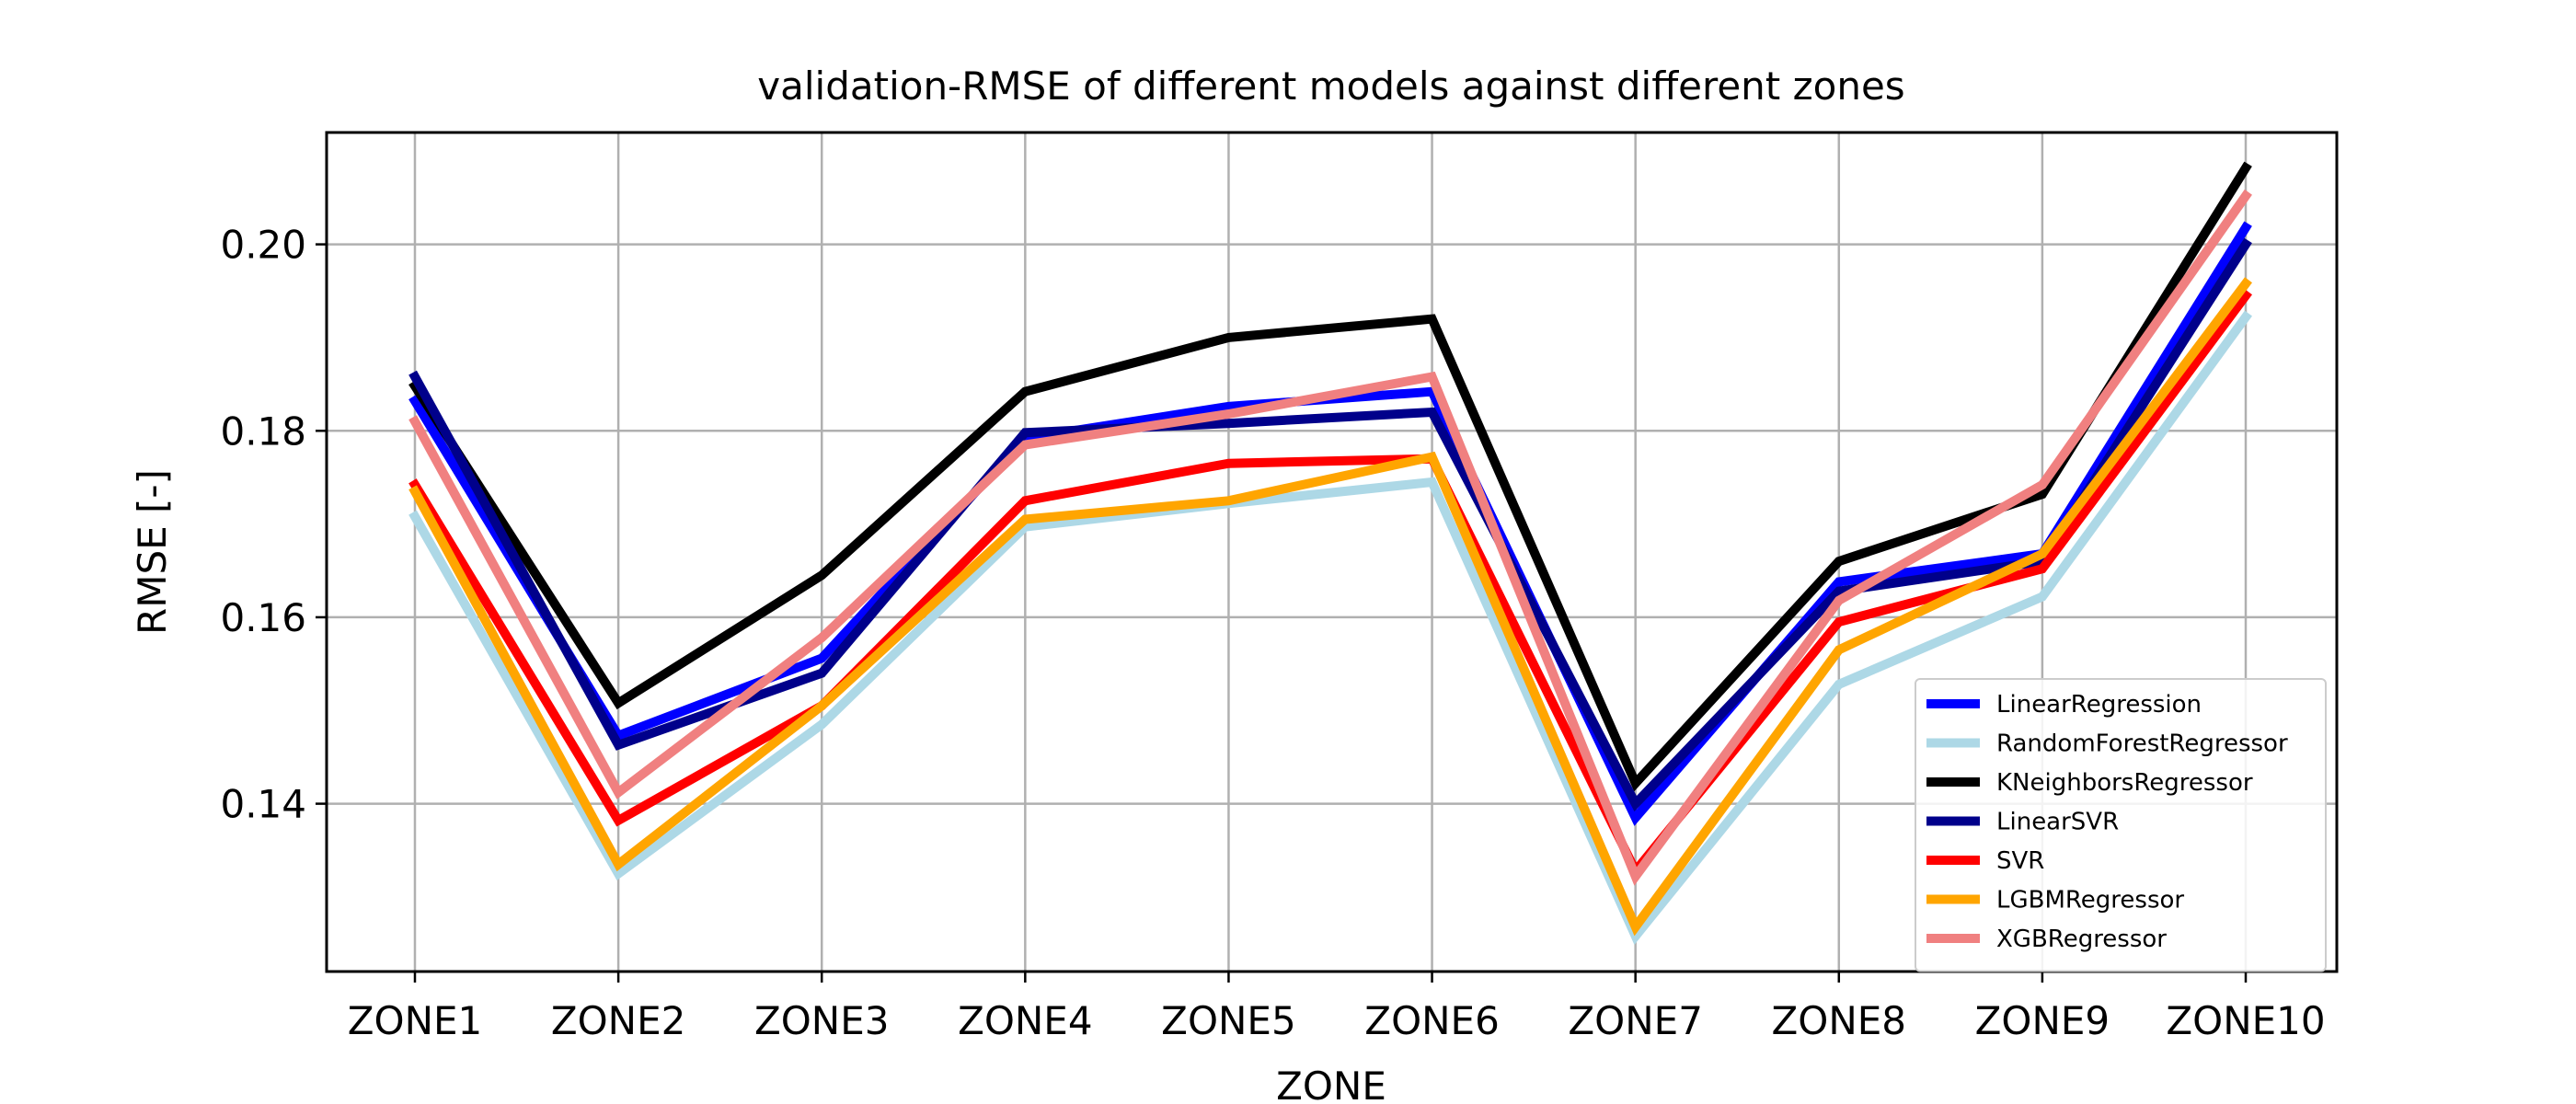 Image resolution: width=2576 pixels, height=1104 pixels. What do you see at coordinates (2043, 1020) in the screenshot?
I see `x-tick-label: ZONE9` at bounding box center [2043, 1020].